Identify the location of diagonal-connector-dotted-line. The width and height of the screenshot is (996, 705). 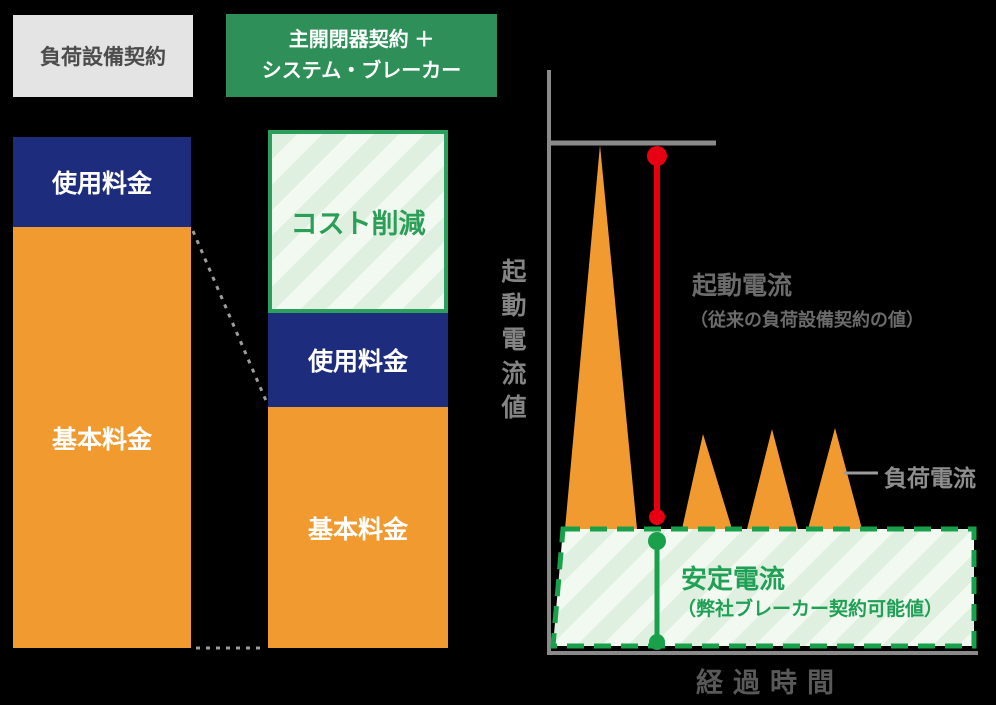
(230, 317).